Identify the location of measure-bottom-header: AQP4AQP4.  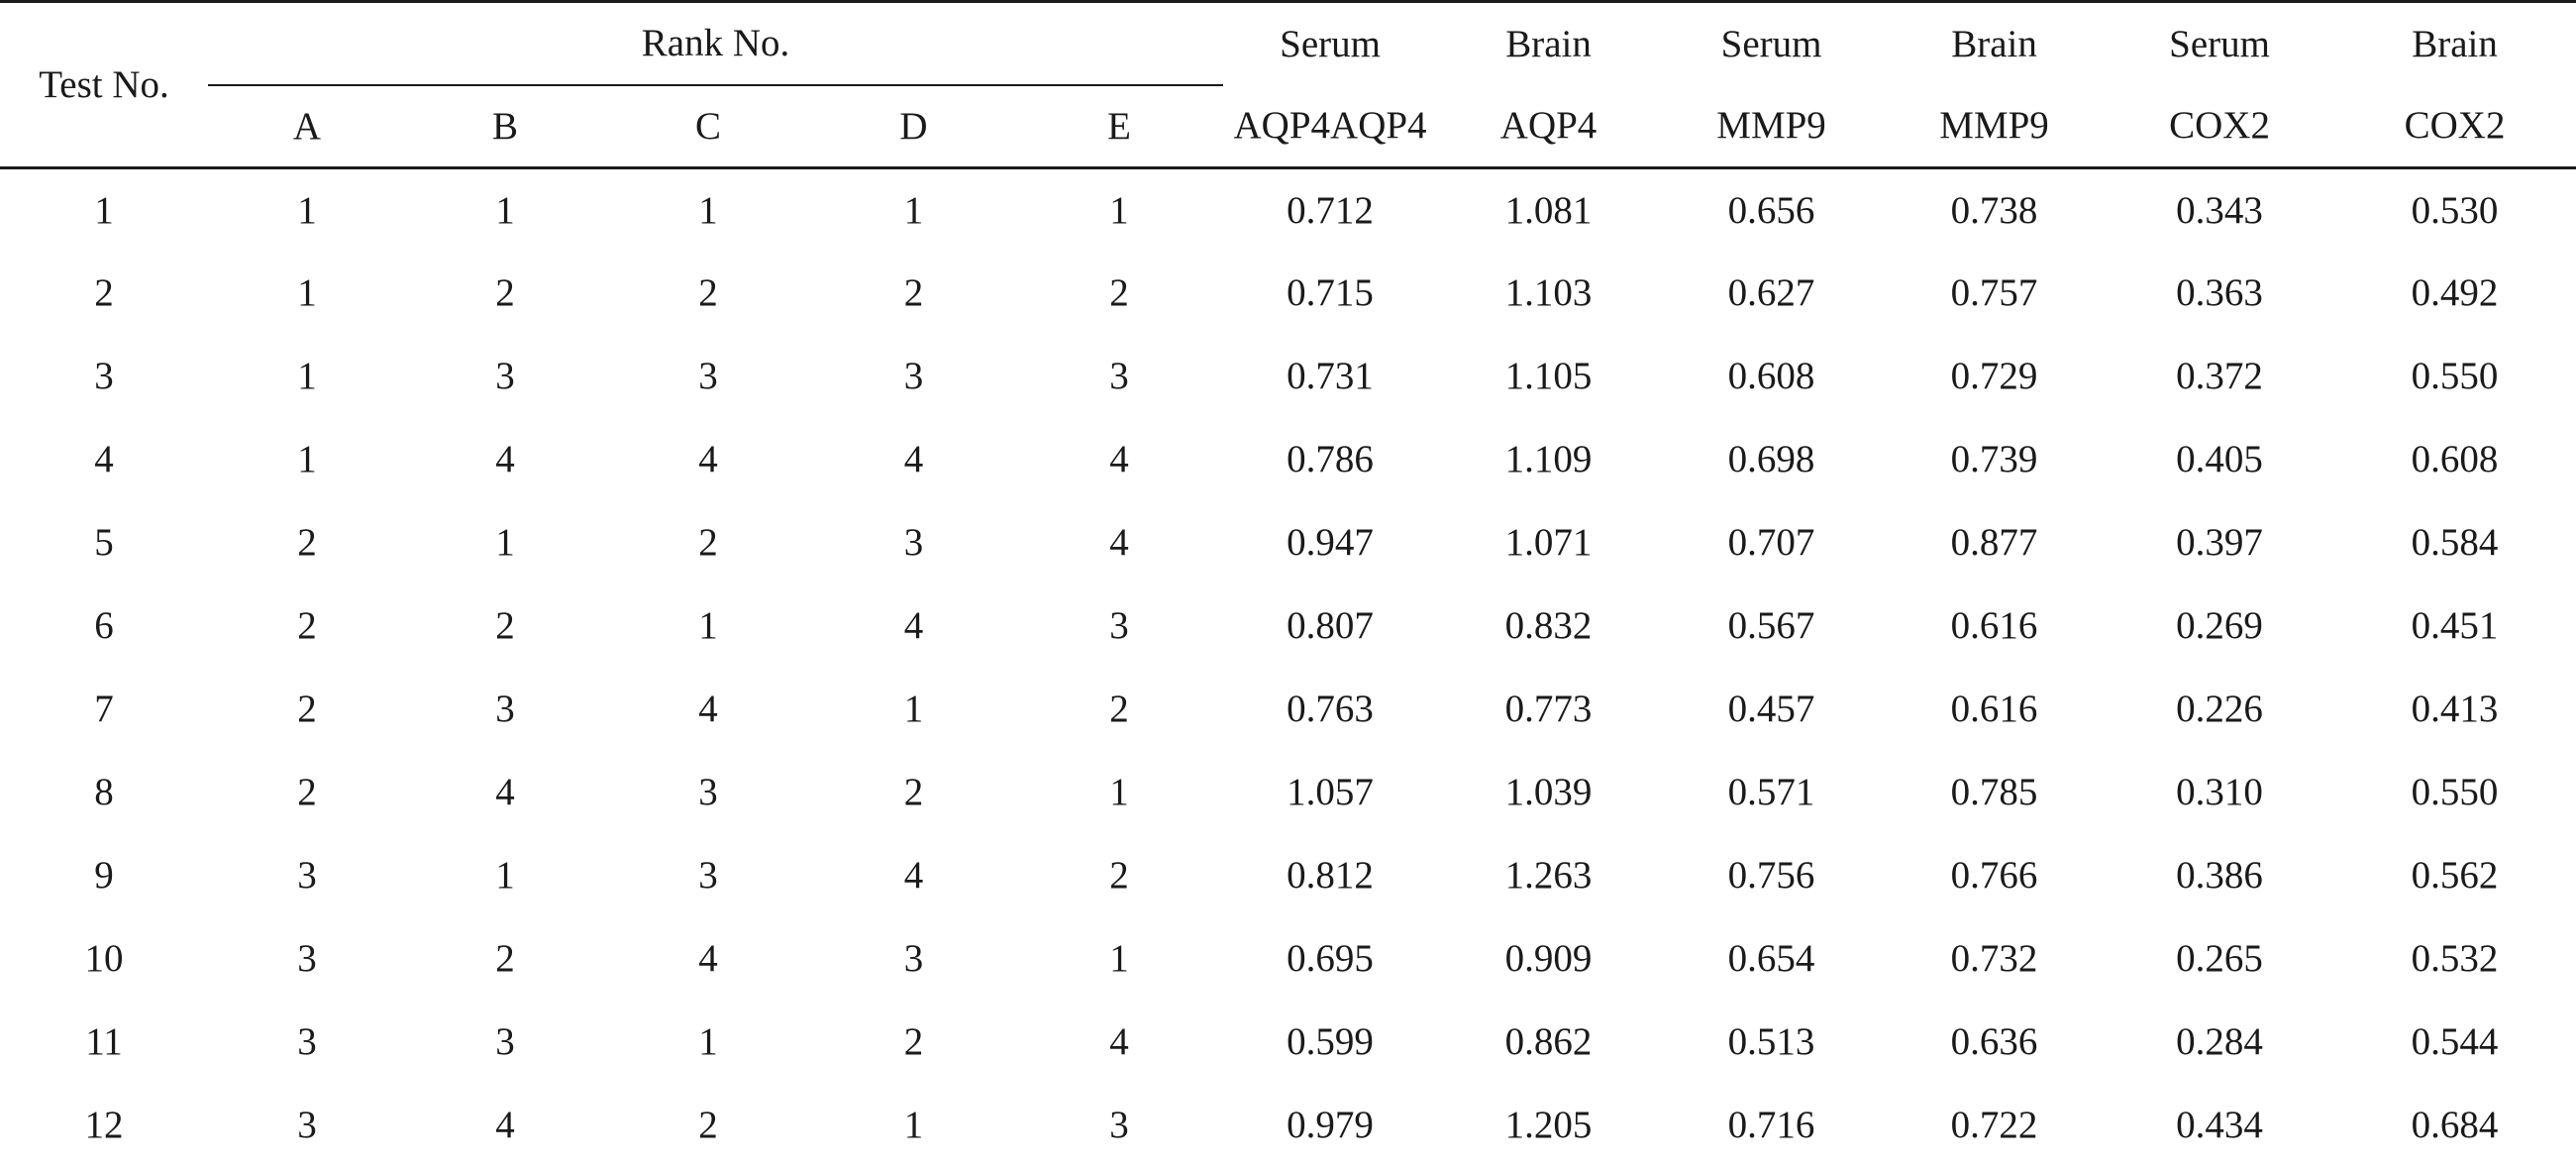
(1330, 127).